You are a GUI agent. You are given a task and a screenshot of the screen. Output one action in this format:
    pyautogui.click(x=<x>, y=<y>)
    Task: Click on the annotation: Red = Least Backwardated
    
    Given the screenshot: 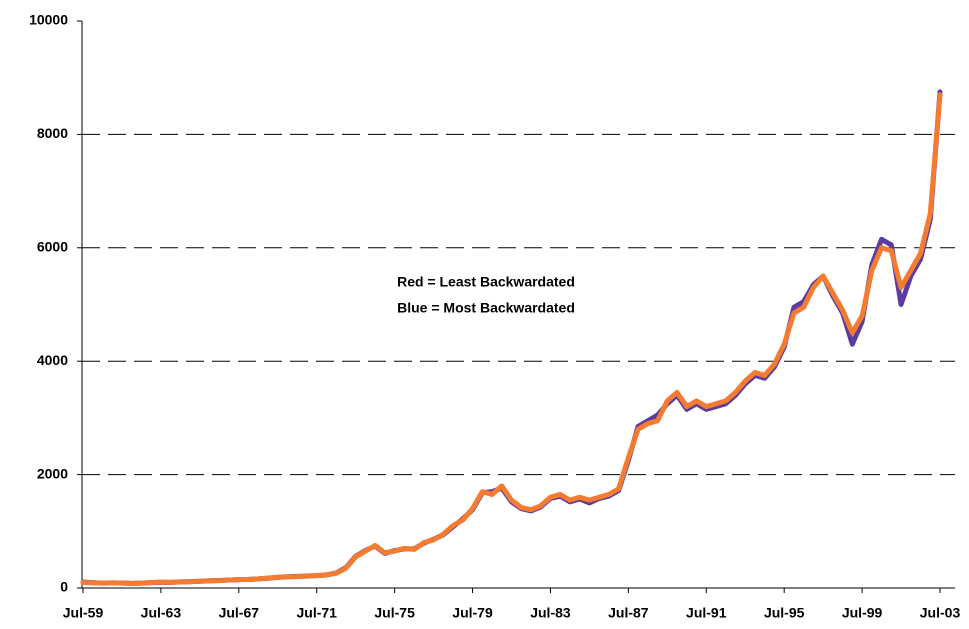 What is the action you would take?
    pyautogui.click(x=486, y=282)
    